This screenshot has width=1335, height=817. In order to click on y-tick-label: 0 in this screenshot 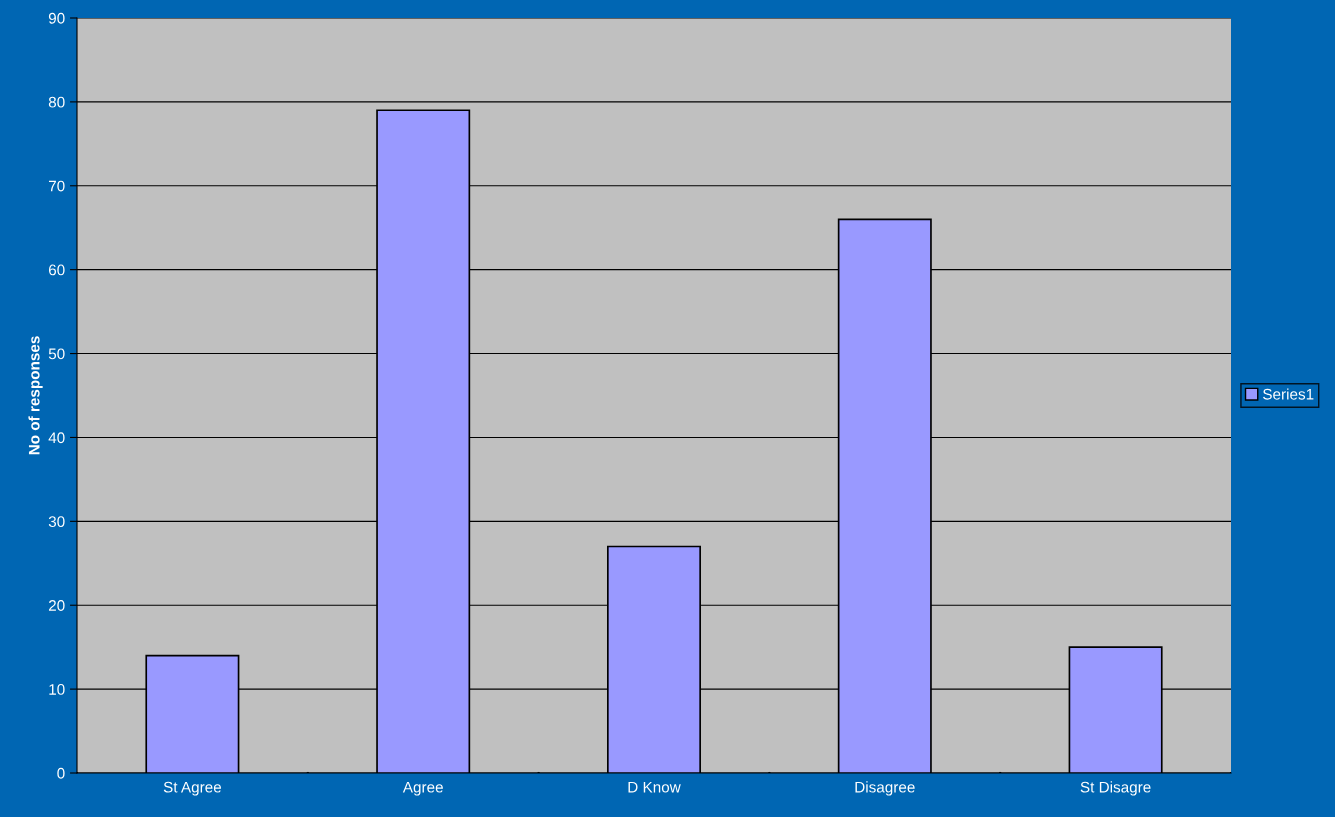, I will do `click(61, 773)`.